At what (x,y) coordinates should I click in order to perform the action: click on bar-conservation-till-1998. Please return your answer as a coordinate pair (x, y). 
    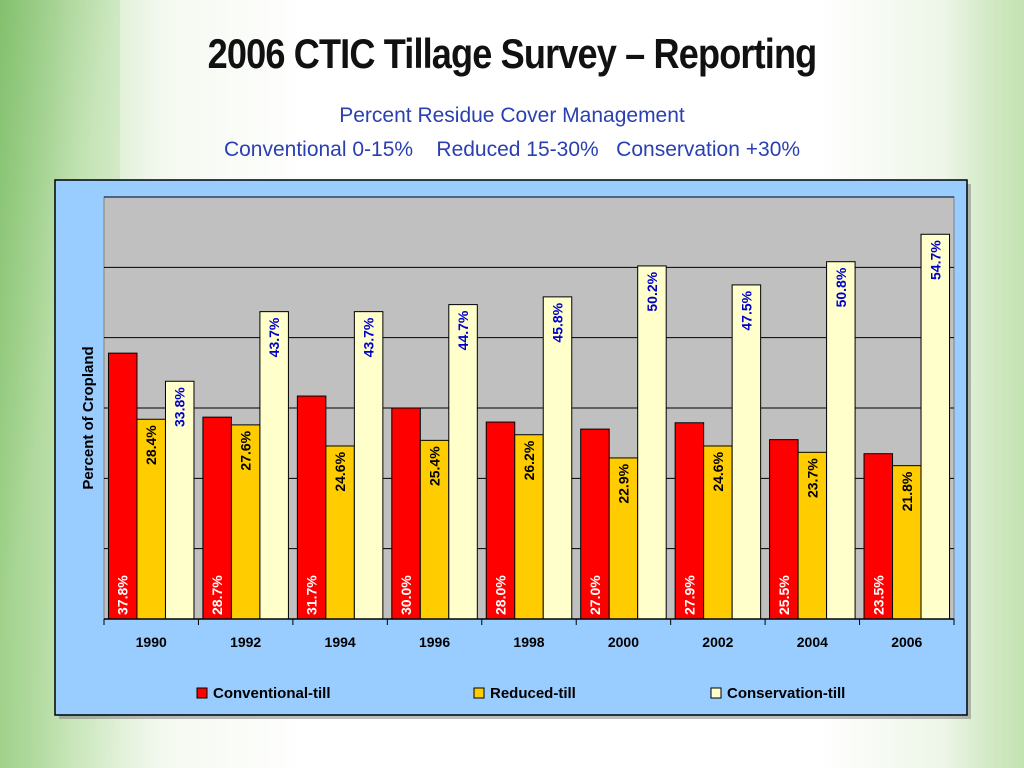
    Looking at the image, I should click on (557, 458).